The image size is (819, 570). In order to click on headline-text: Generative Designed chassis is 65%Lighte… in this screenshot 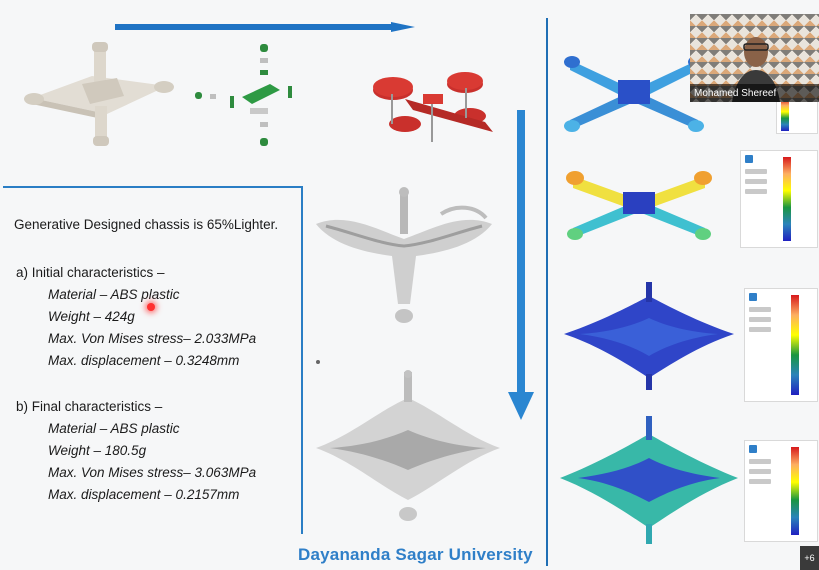, I will do `click(146, 224)`.